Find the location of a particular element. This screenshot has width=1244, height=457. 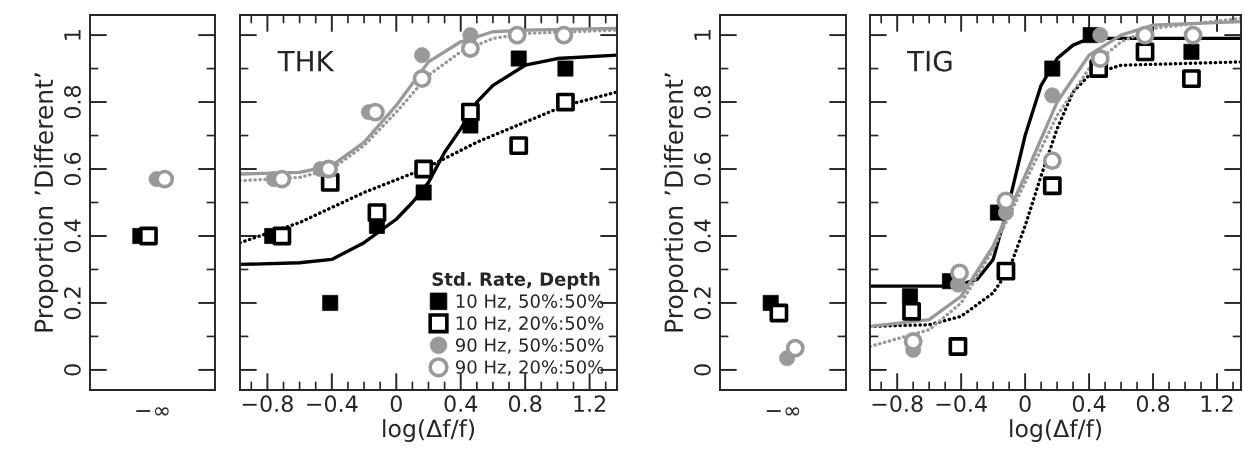

text: TIG is located at coordinates (929, 61).